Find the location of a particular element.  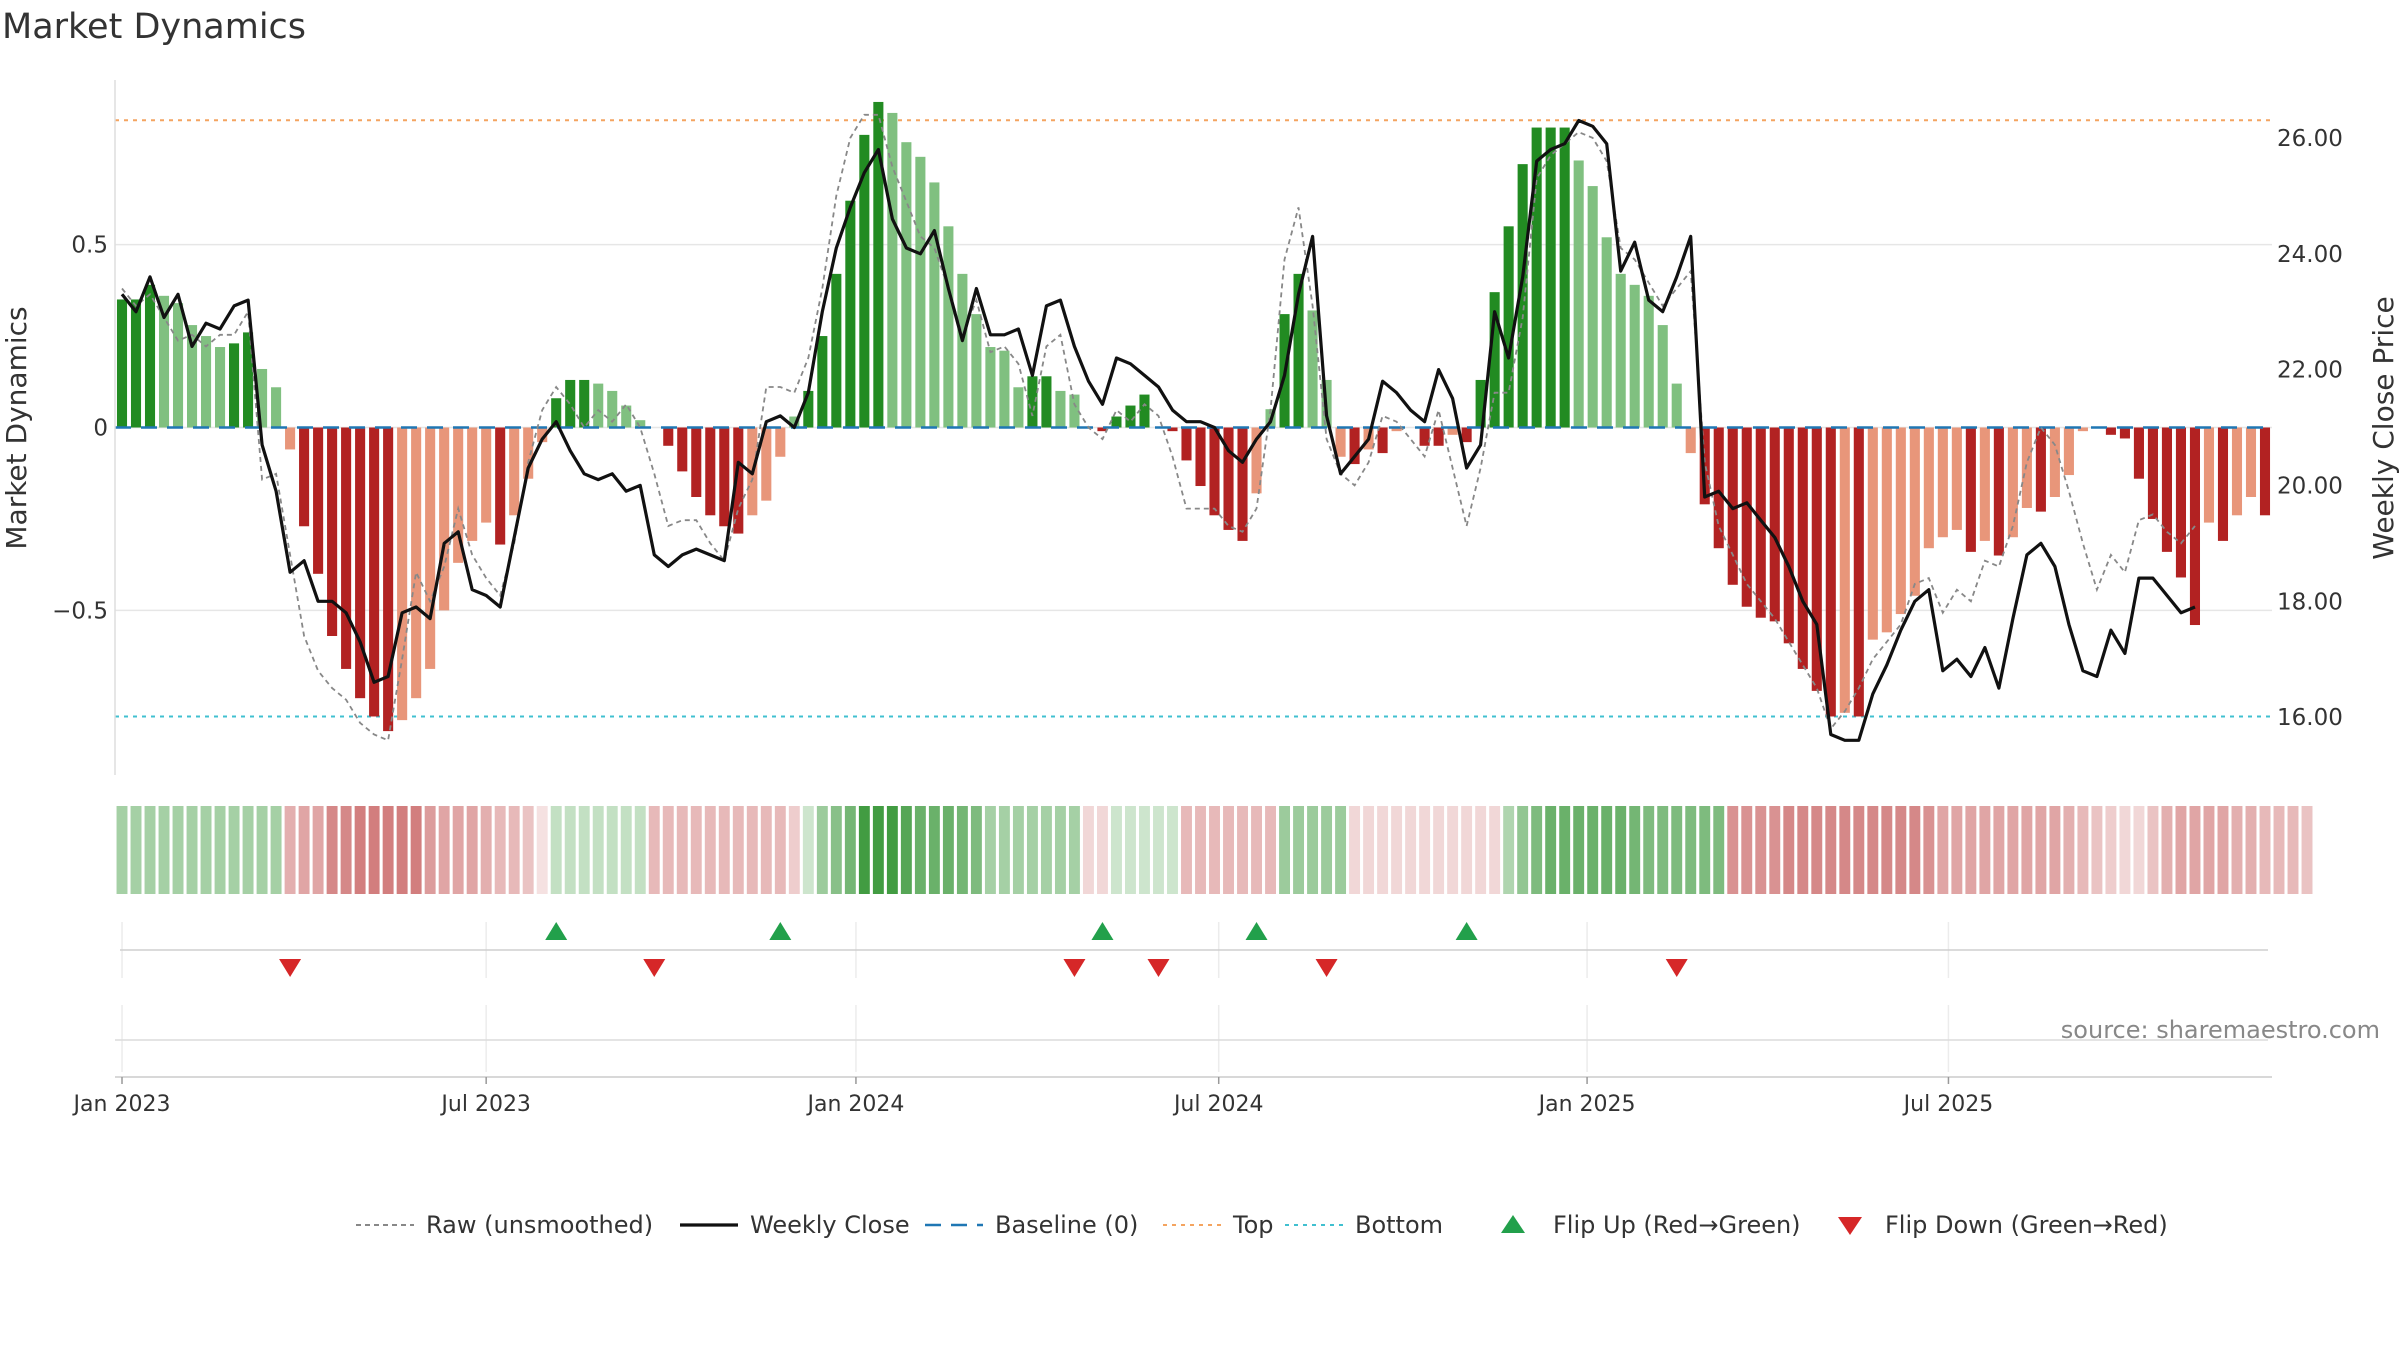

left-tick-label: −0.5 is located at coordinates (80, 611).